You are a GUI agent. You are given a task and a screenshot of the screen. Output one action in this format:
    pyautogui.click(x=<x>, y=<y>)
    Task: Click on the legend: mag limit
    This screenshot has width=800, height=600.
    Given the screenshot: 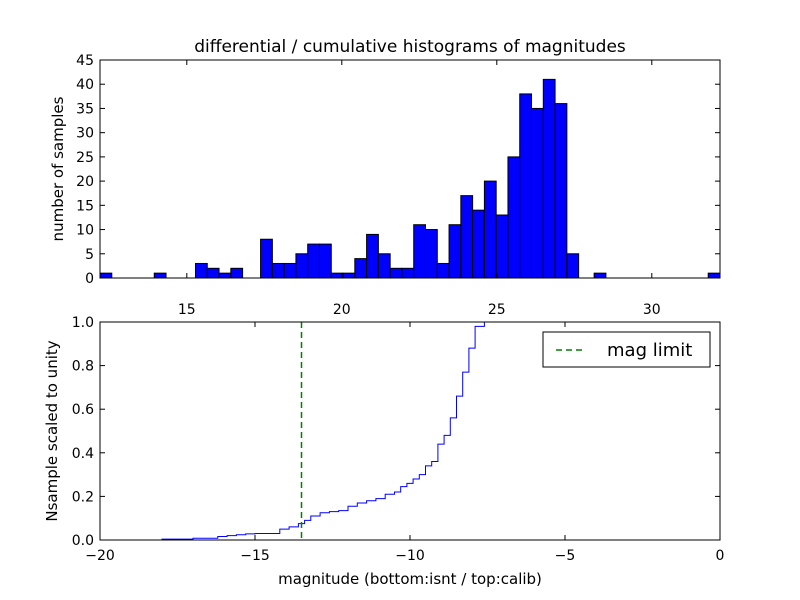 What is the action you would take?
    pyautogui.click(x=626, y=349)
    